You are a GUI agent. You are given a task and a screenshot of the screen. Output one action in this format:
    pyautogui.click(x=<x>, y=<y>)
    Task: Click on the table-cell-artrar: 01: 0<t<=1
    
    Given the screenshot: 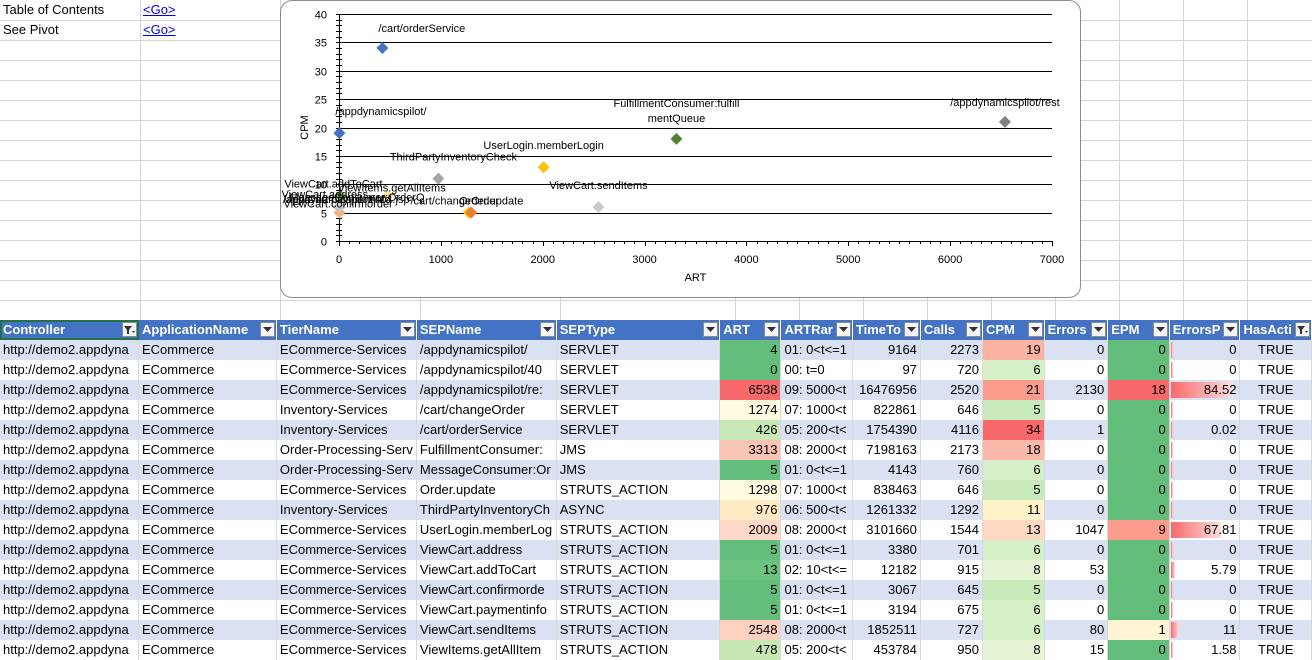 What is the action you would take?
    pyautogui.click(x=816, y=550)
    